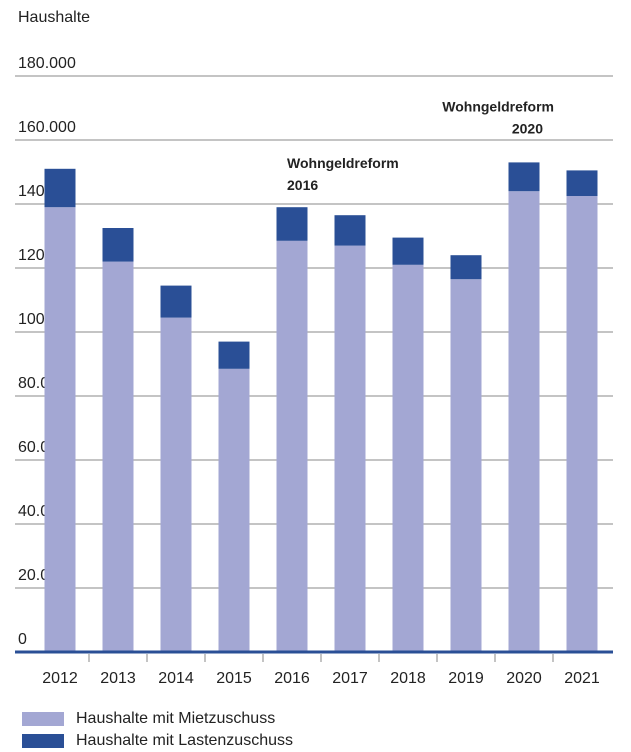 The width and height of the screenshot is (631, 752). Describe the element at coordinates (524, 678) in the screenshot. I see `x-tick-label: 2020` at that location.